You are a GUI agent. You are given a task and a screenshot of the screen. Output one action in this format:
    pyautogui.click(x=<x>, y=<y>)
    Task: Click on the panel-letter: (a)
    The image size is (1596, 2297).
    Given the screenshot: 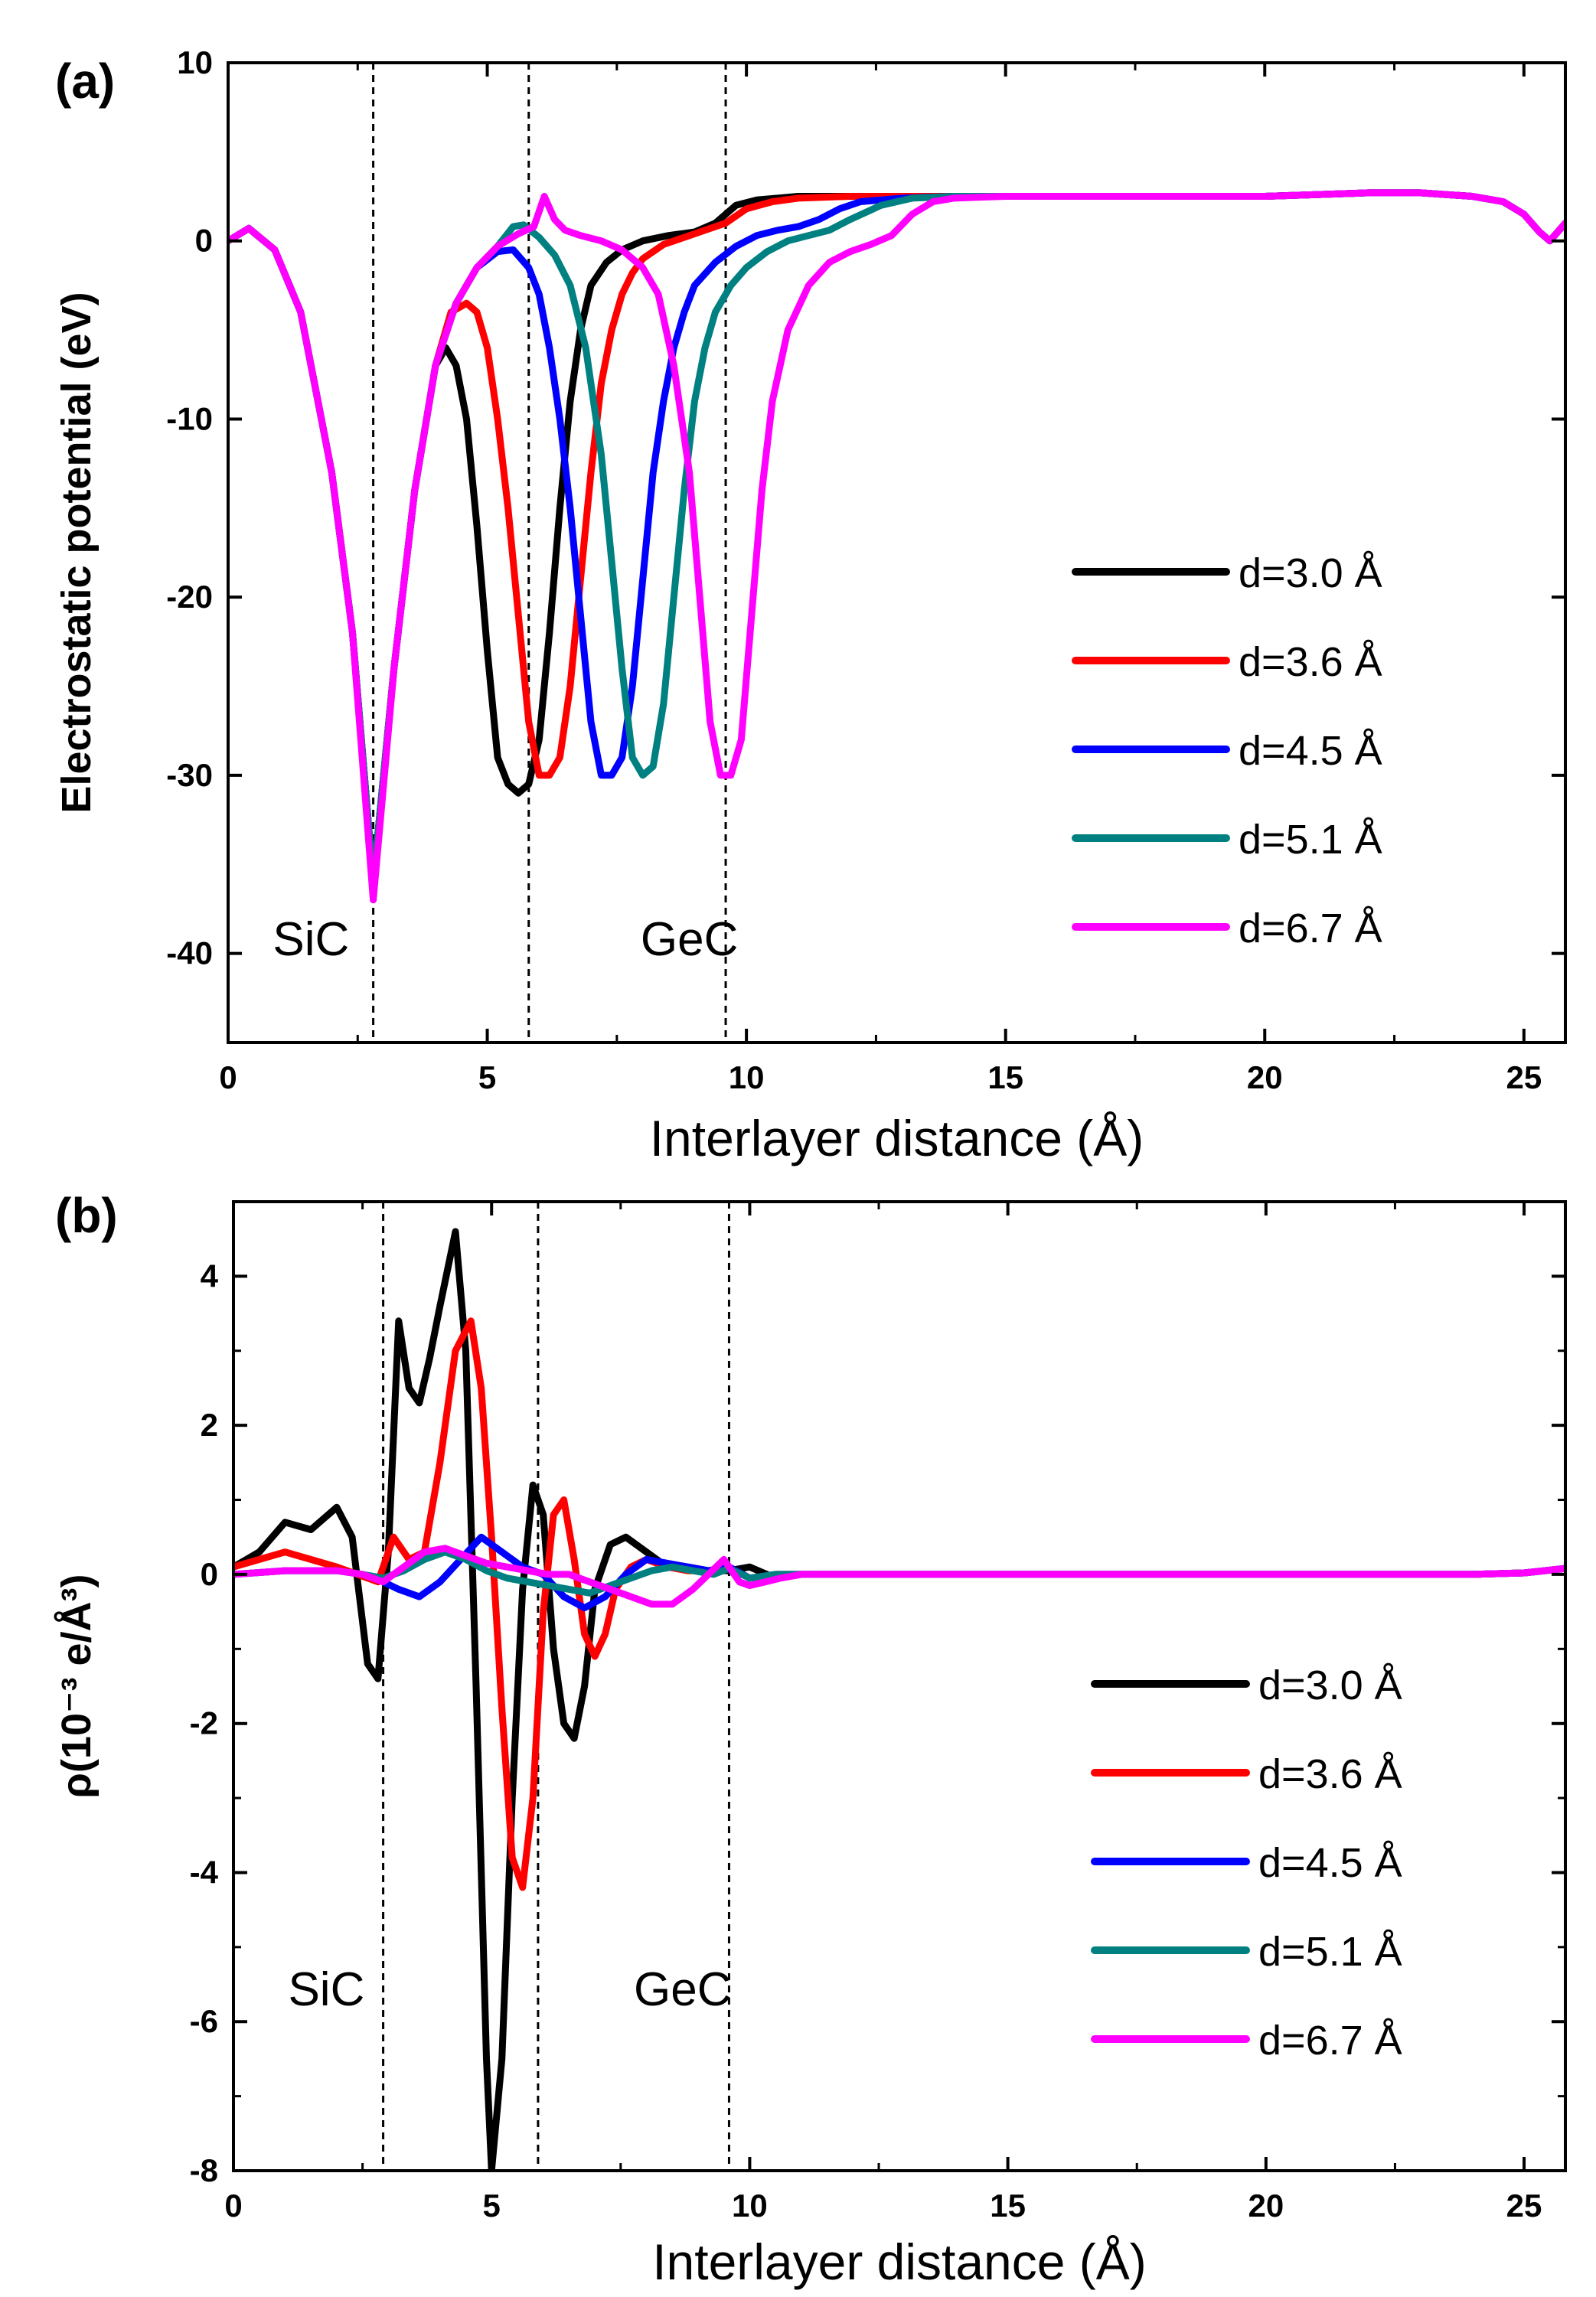 What is the action you would take?
    pyautogui.click(x=85, y=81)
    